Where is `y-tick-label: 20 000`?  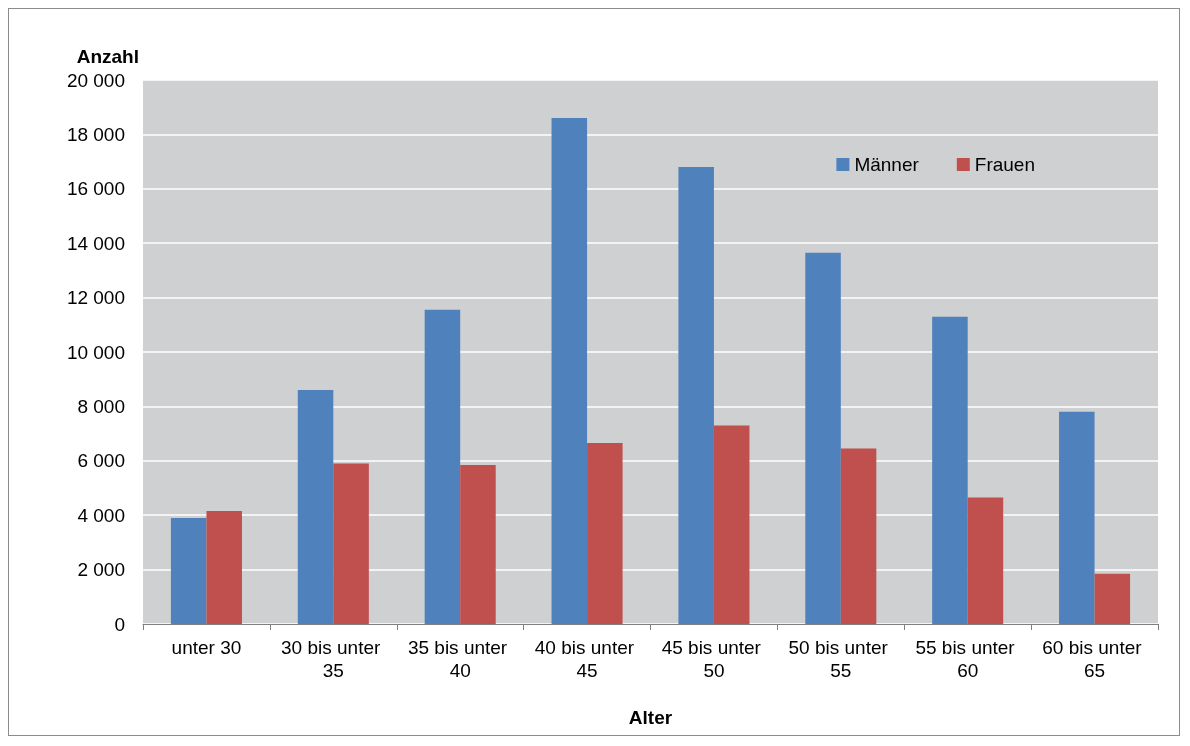
y-tick-label: 20 000 is located at coordinates (95, 80).